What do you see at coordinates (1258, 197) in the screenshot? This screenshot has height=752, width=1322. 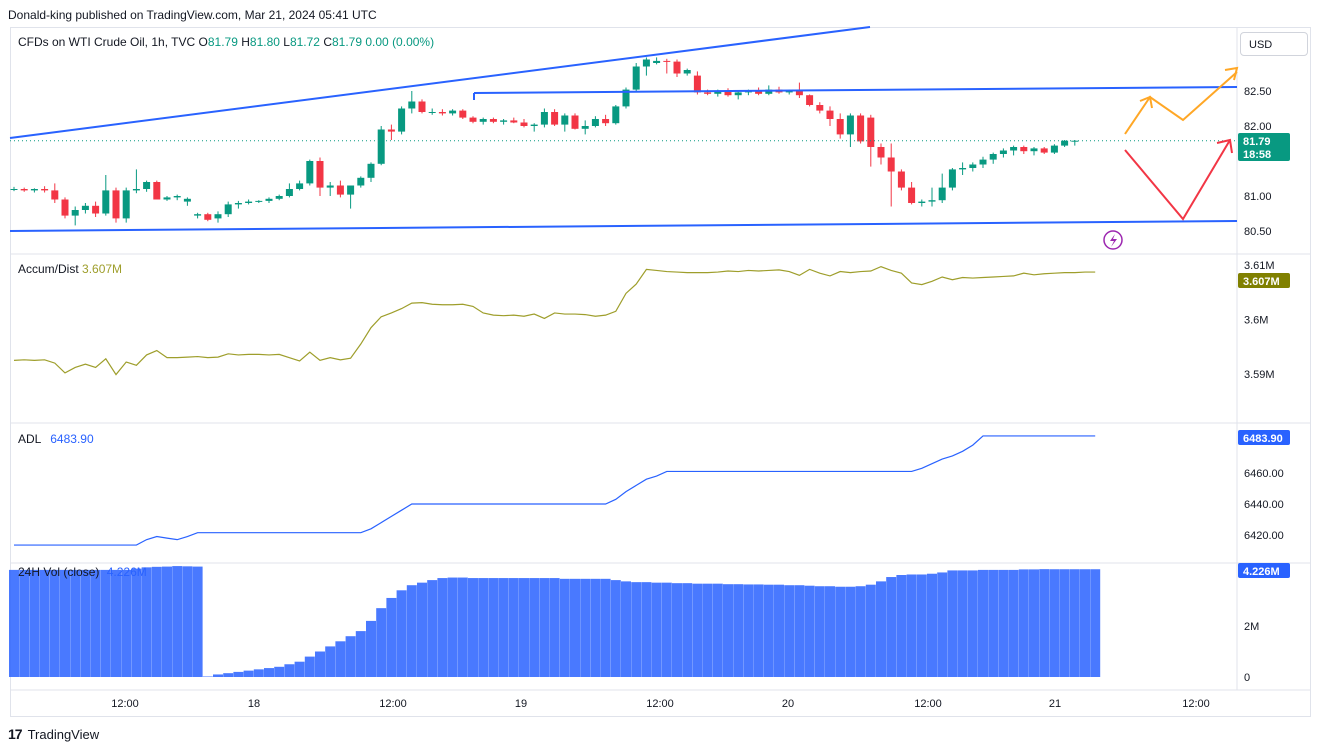 I see `price-tick-label: 81.00` at bounding box center [1258, 197].